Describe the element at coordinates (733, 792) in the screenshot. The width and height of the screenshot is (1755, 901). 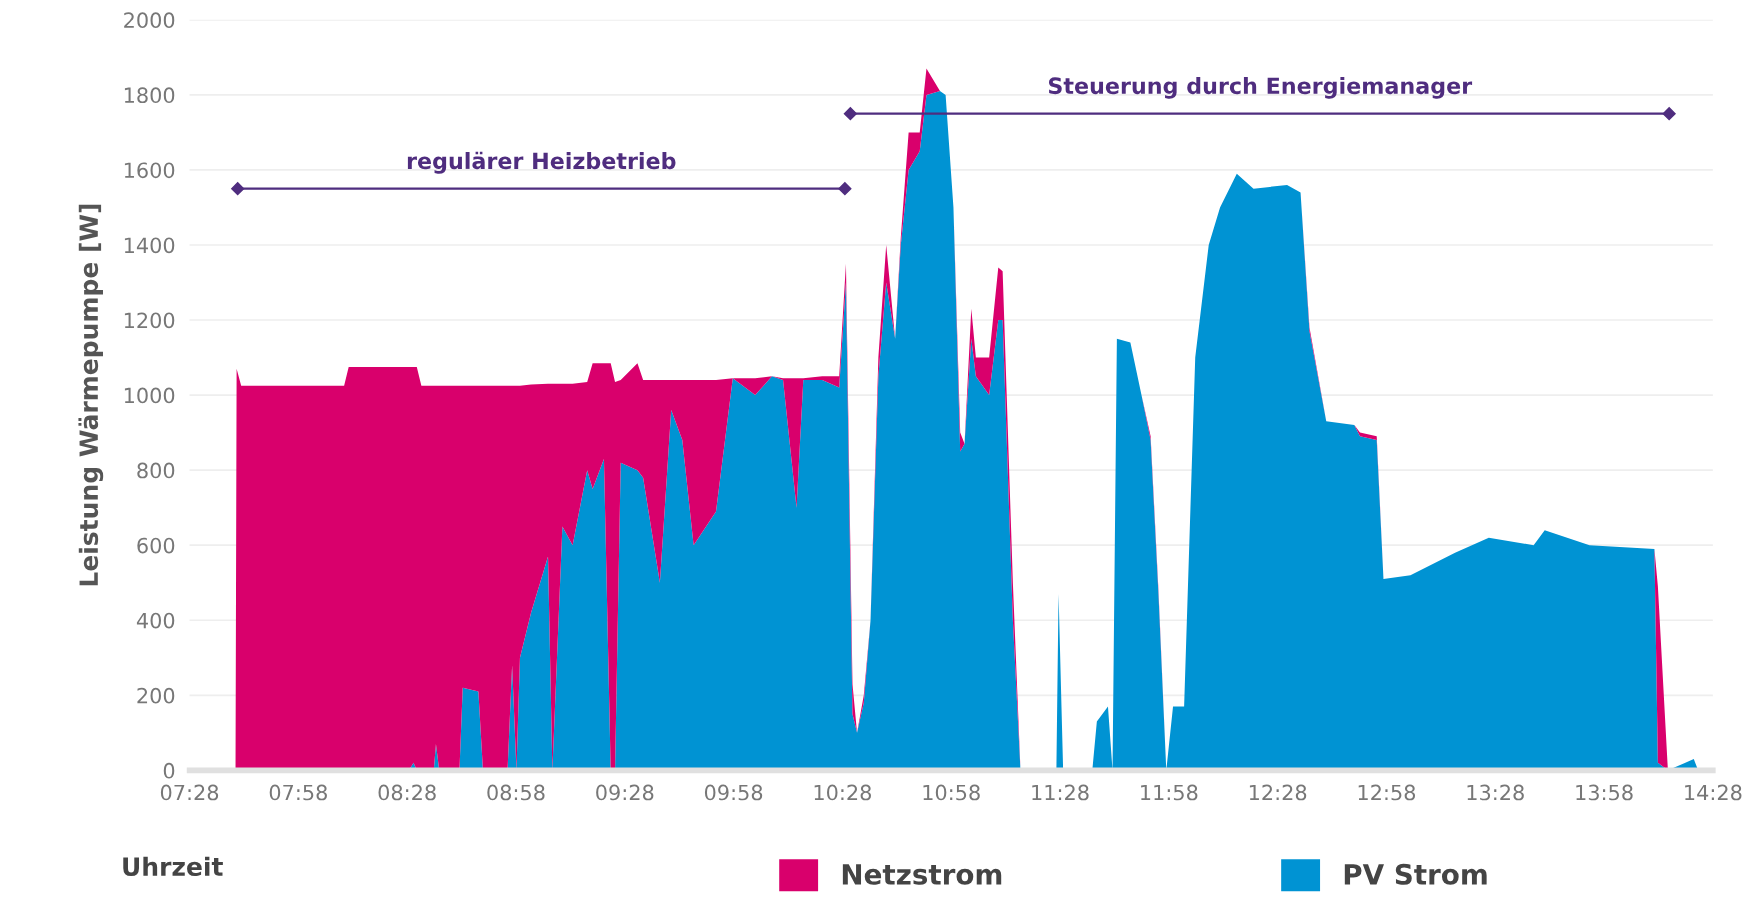
I see `x-tick-label: 09:58` at that location.